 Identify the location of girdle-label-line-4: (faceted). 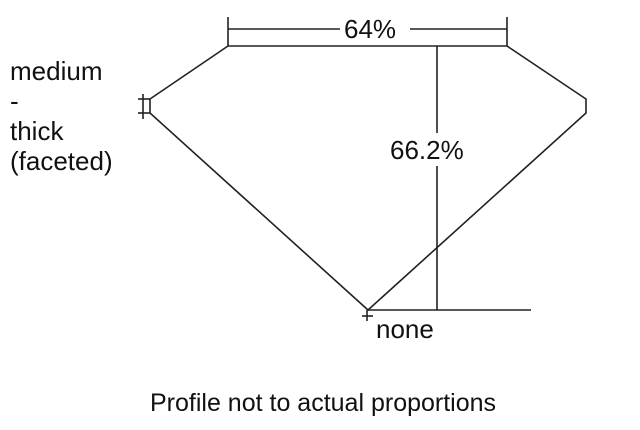
(61, 161).